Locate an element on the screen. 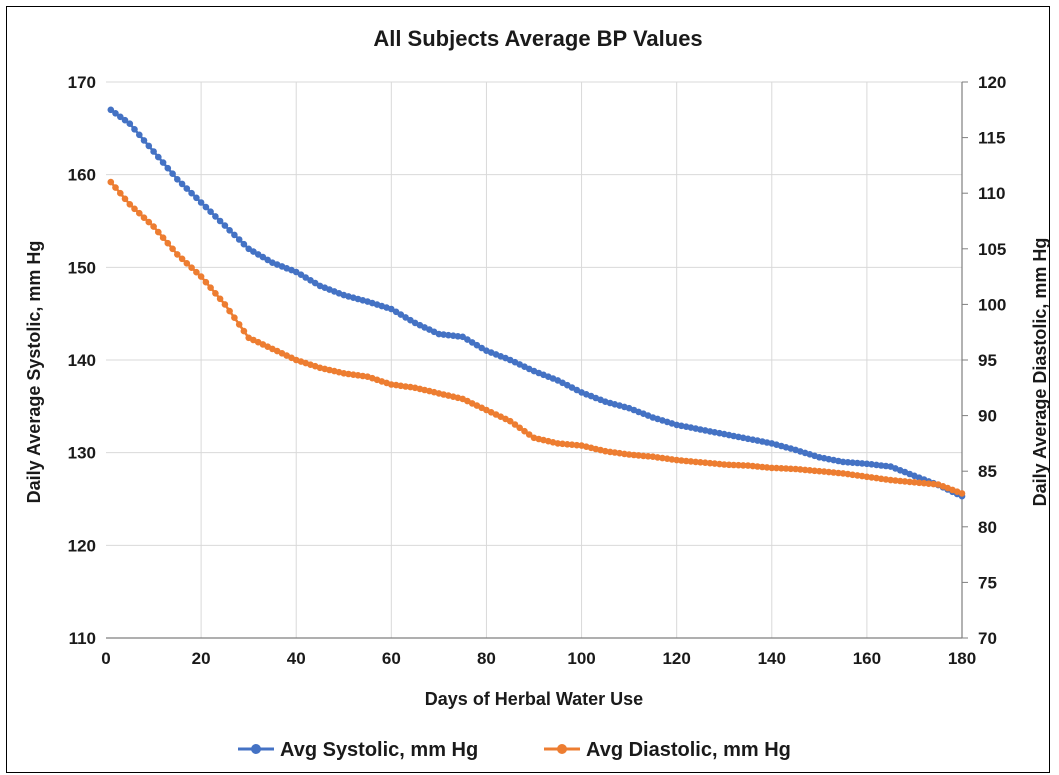  right-y-tick-label: 120 is located at coordinates (992, 82).